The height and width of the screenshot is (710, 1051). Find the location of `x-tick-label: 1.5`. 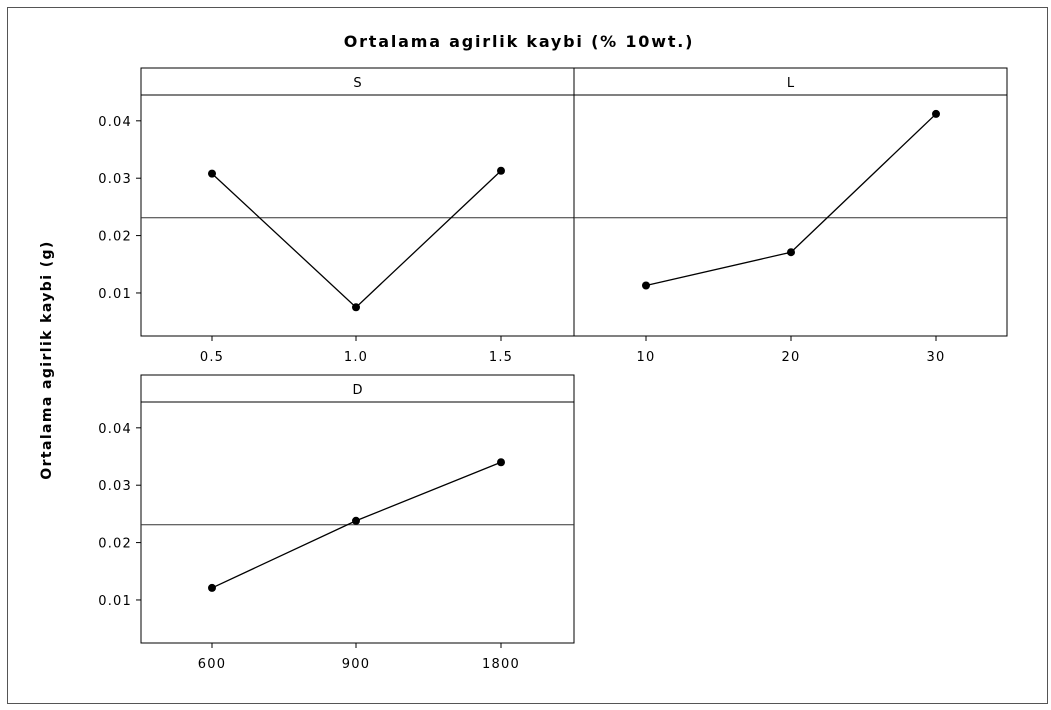

x-tick-label: 1.5 is located at coordinates (501, 357).